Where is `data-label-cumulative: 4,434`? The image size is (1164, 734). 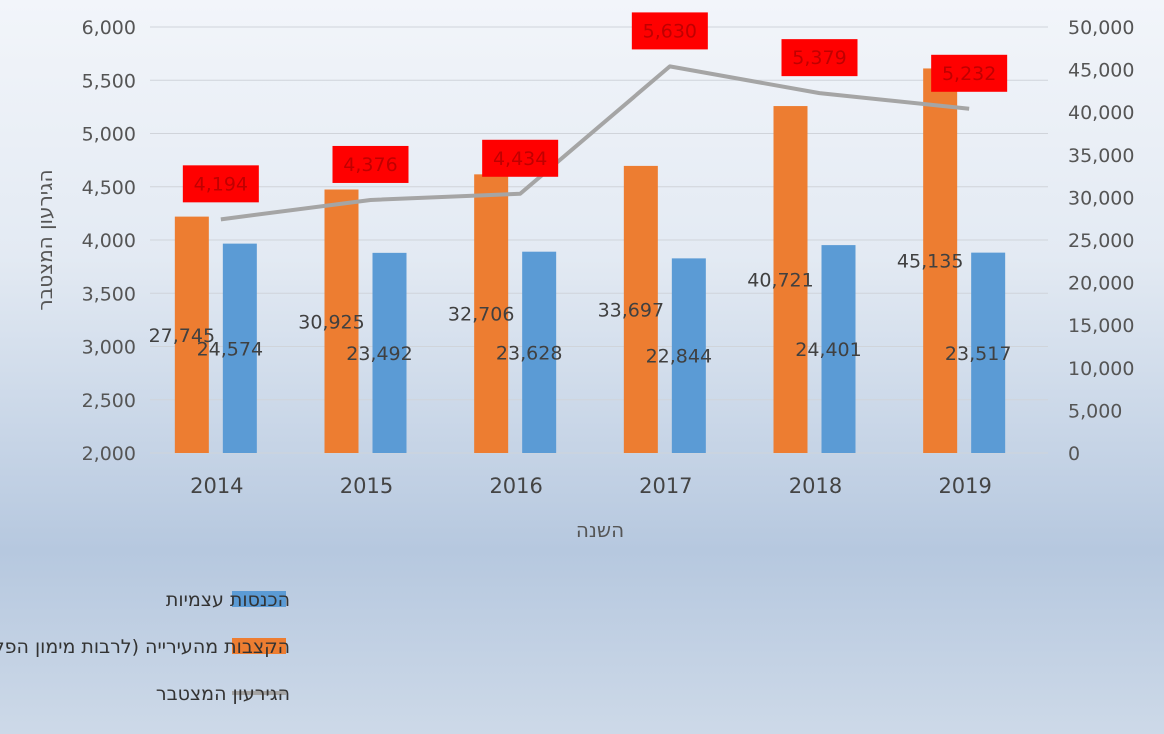
data-label-cumulative: 4,434 is located at coordinates (520, 159).